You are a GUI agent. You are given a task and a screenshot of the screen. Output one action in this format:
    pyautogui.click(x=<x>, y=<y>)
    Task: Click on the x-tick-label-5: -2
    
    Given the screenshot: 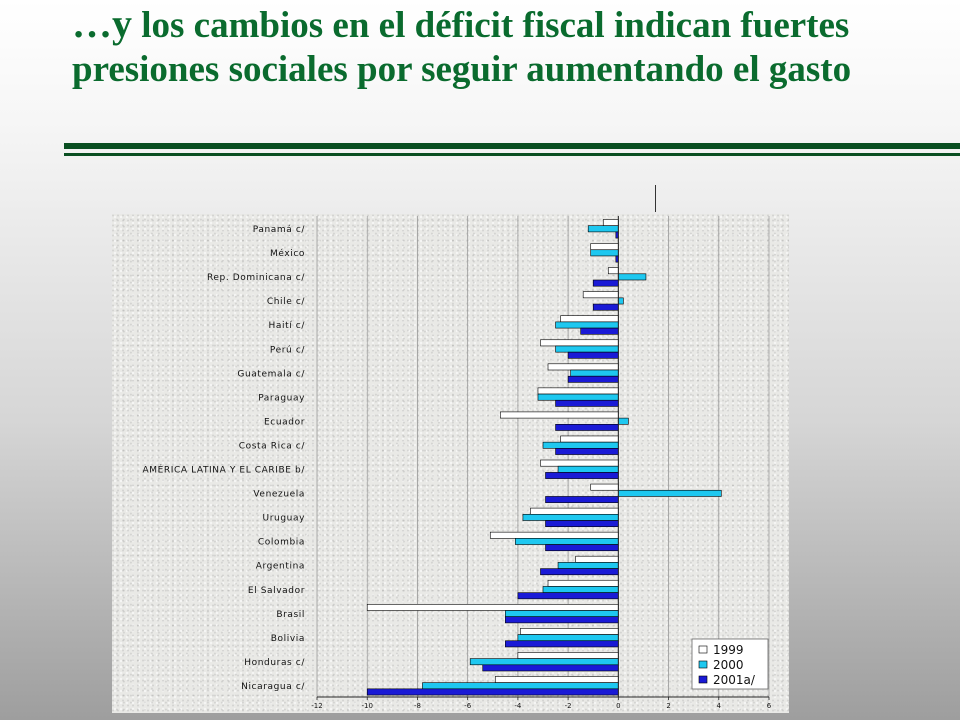 What is the action you would take?
    pyautogui.click(x=568, y=706)
    